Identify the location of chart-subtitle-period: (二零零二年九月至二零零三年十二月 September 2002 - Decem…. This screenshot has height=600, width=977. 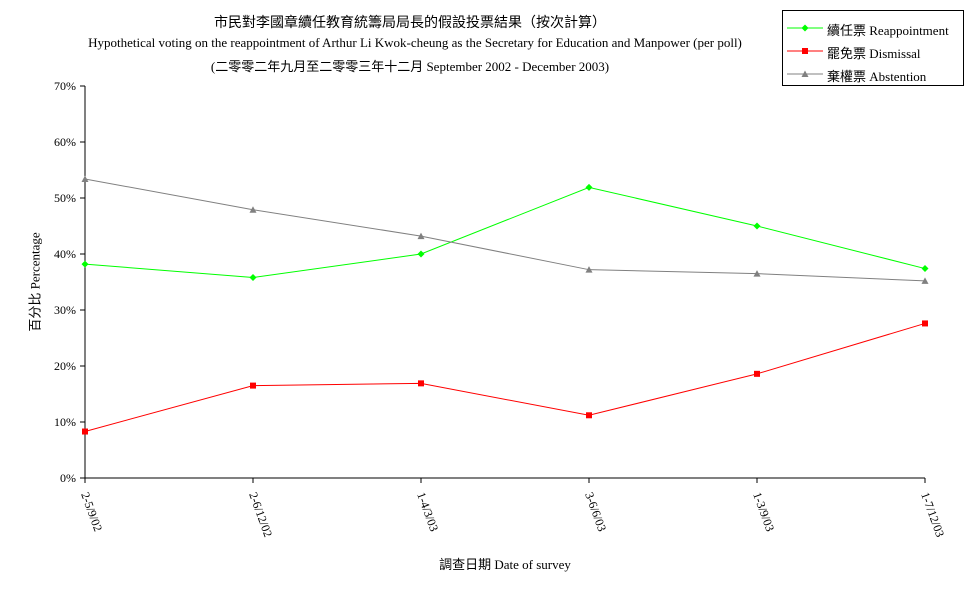
(410, 66).